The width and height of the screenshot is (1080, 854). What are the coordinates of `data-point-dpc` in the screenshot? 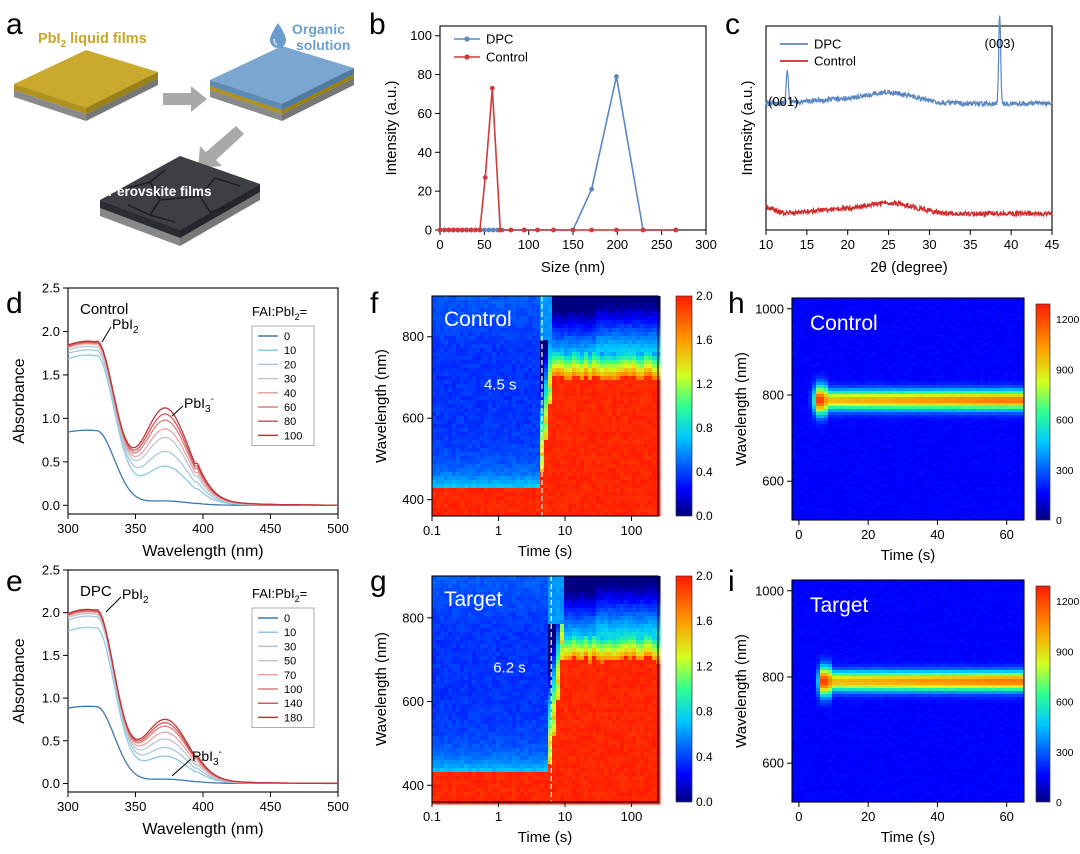 It's located at (489, 230).